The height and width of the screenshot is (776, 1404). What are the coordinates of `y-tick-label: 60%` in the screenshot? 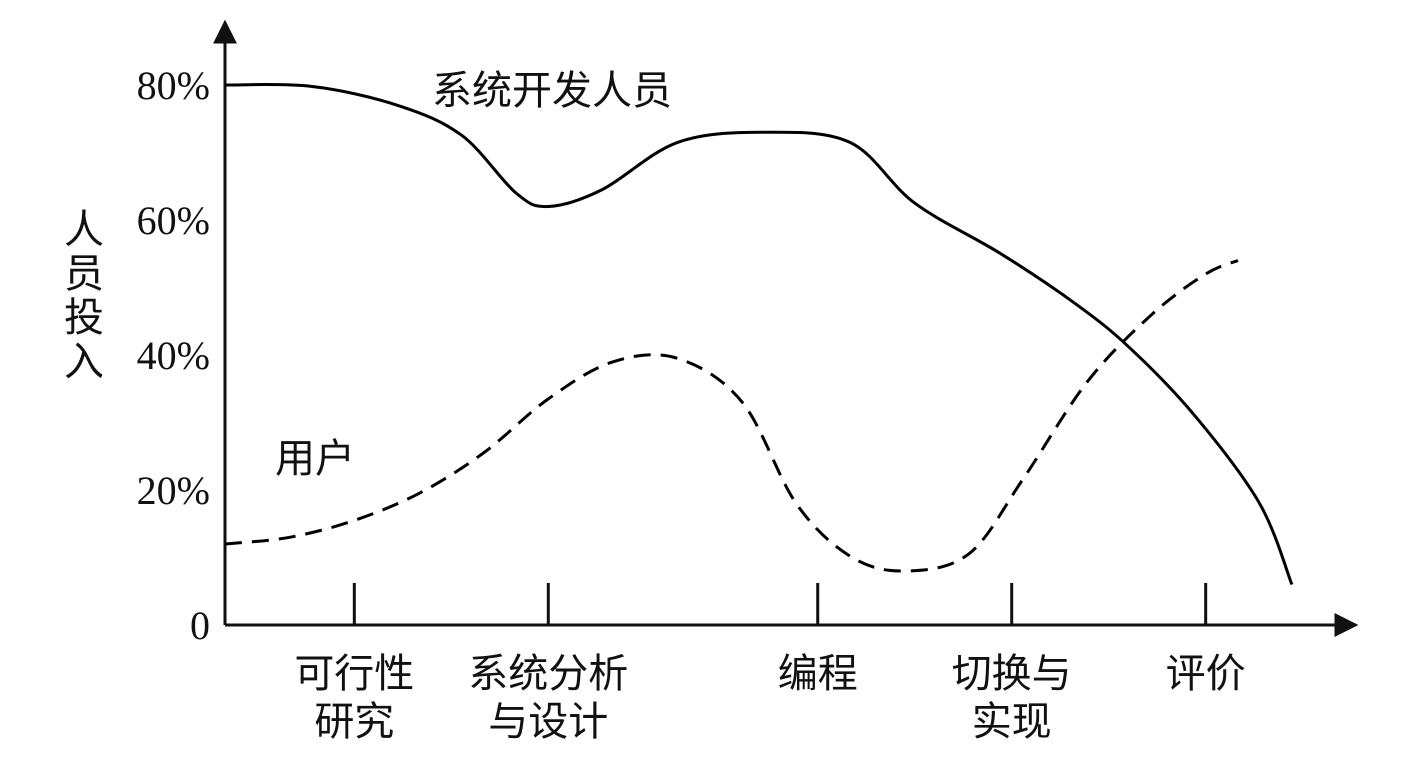 It's located at (173, 220).